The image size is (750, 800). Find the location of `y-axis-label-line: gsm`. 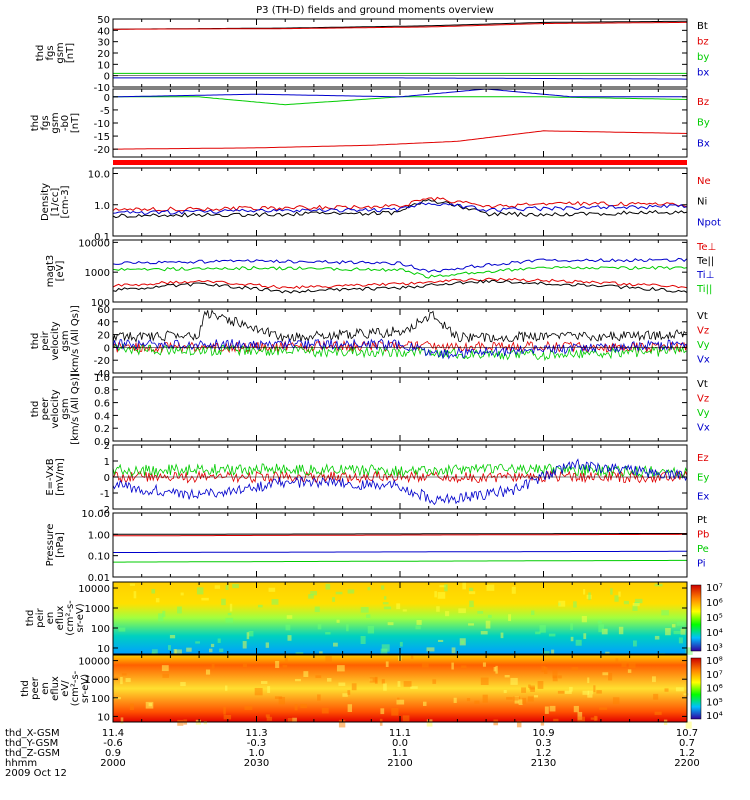

y-axis-label-line: gsm is located at coordinates (60, 52).